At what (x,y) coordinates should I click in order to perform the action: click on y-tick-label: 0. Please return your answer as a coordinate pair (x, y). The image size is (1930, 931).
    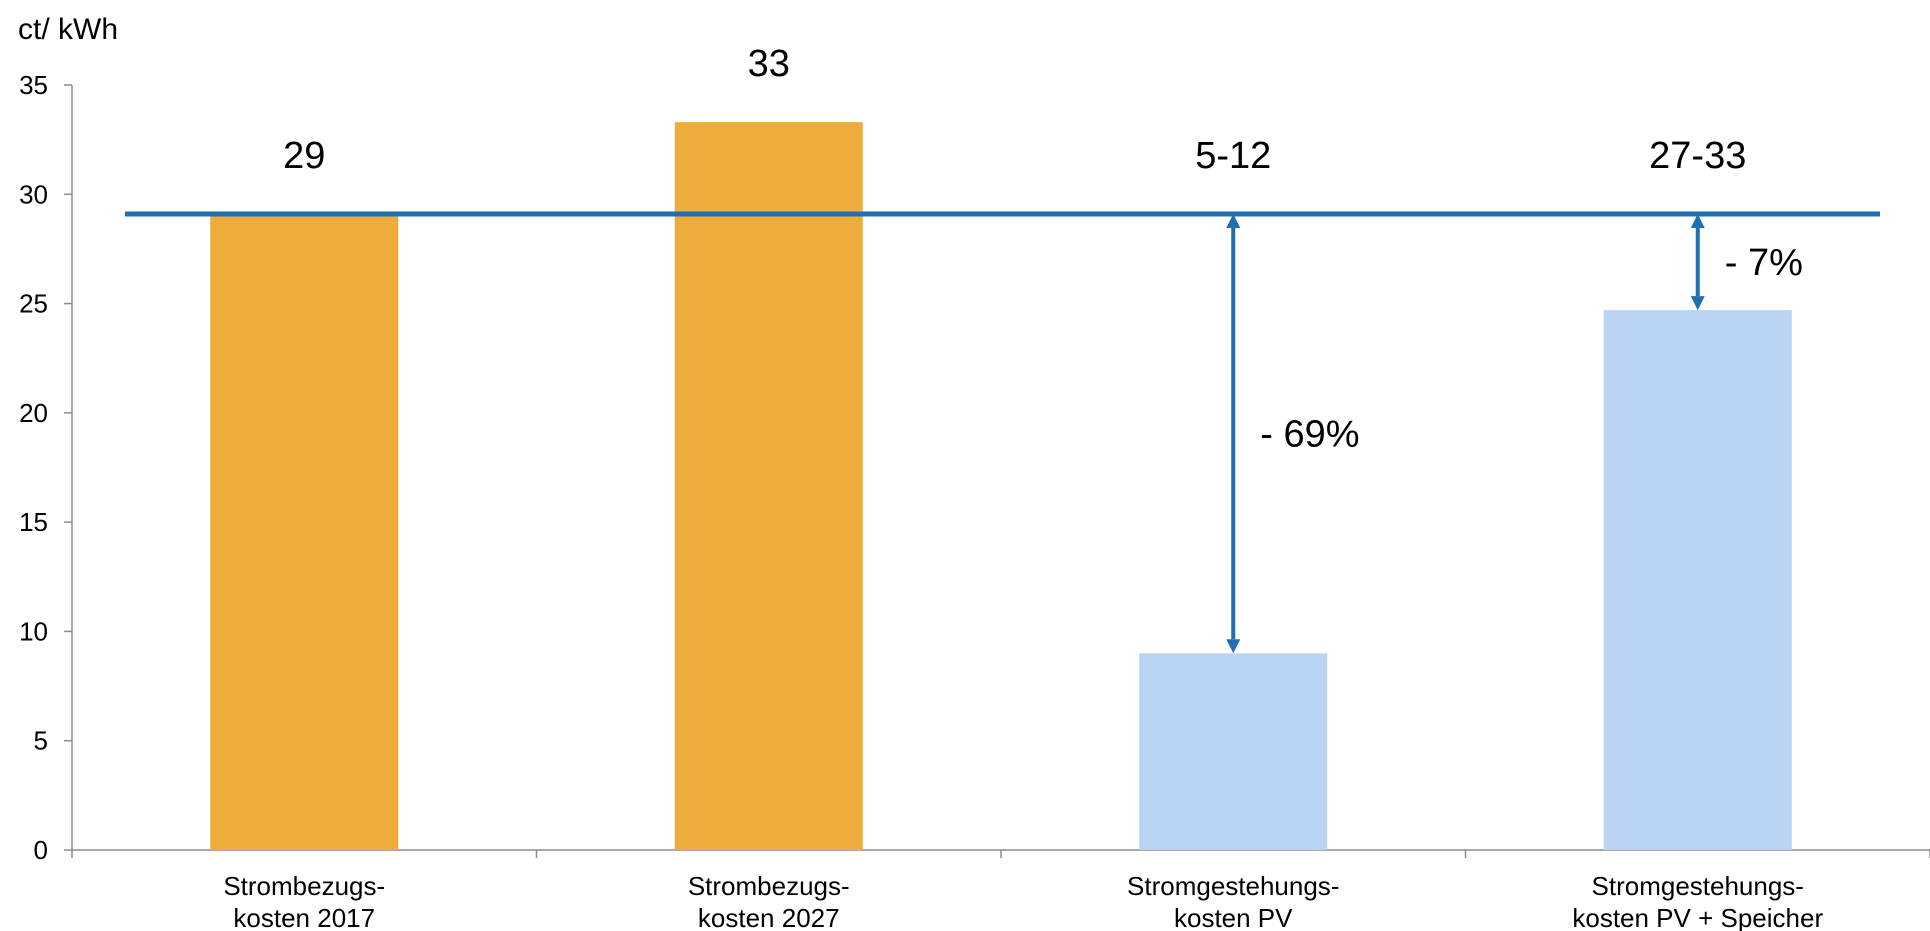
    Looking at the image, I should click on (41, 850).